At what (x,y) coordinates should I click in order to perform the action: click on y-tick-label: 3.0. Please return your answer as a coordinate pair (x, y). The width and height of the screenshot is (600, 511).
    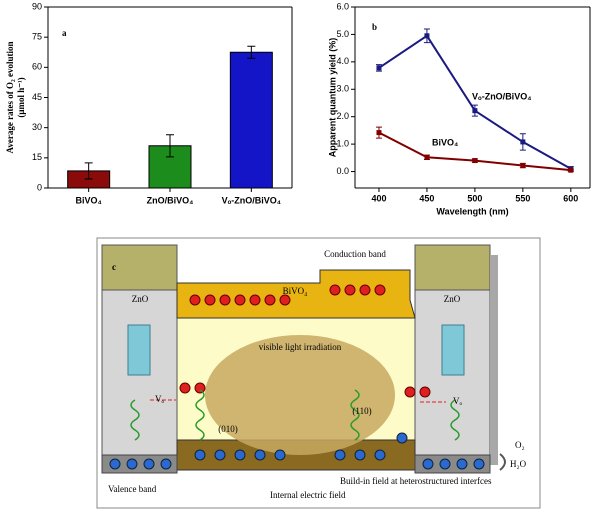
    Looking at the image, I should click on (342, 89).